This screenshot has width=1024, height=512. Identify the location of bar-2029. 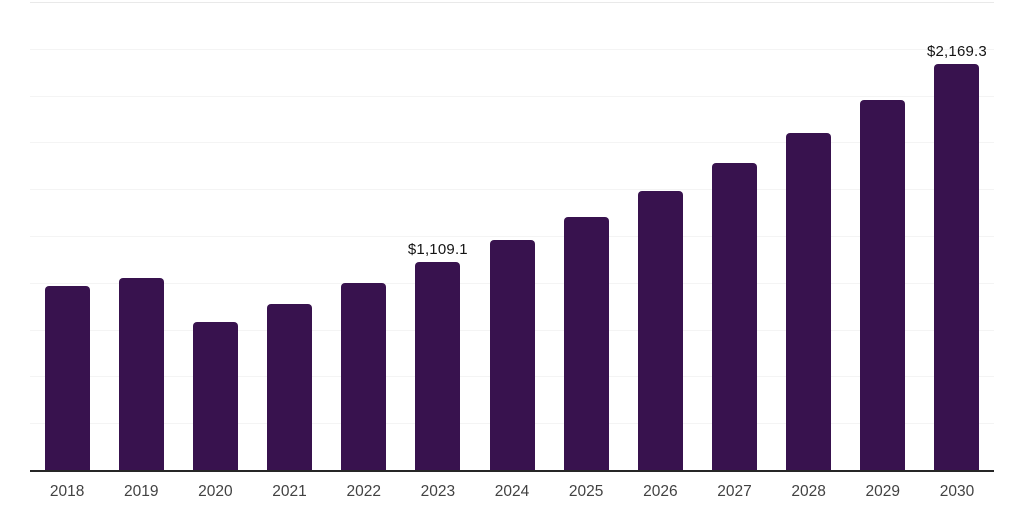
(883, 284).